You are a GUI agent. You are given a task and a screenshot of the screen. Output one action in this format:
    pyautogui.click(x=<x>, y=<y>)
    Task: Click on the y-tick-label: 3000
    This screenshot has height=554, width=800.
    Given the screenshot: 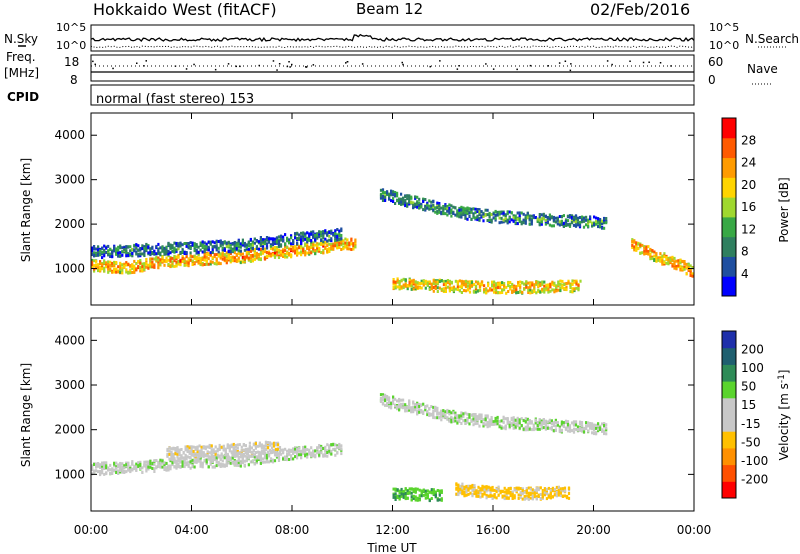 What is the action you would take?
    pyautogui.click(x=69, y=385)
    